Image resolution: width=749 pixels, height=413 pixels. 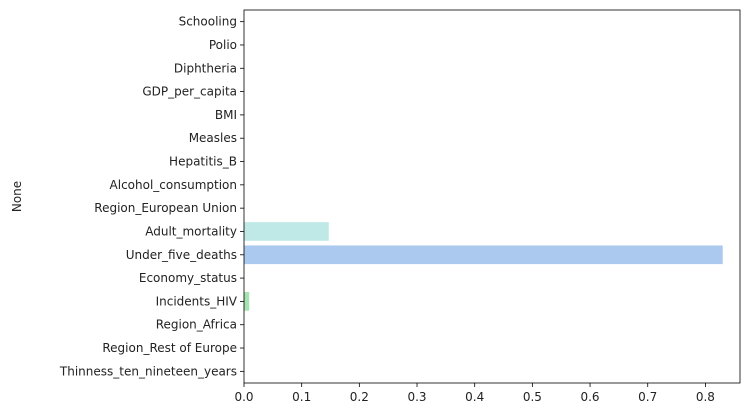 What do you see at coordinates (223, 45) in the screenshot?
I see `y-tick-label: Polio` at bounding box center [223, 45].